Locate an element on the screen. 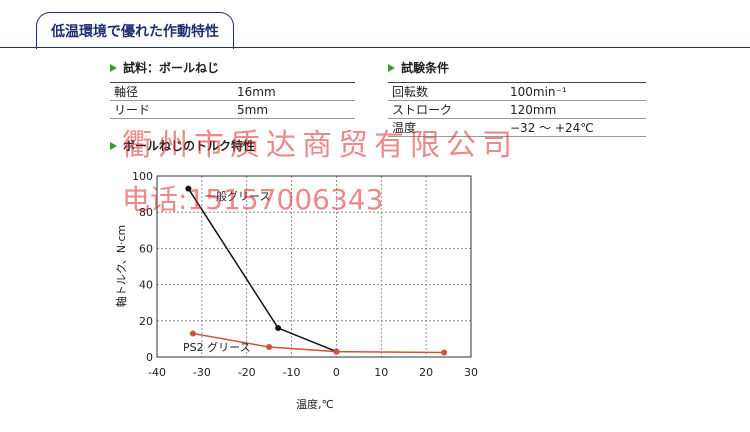 This screenshot has width=750, height=432. y-tick-label: 0 is located at coordinates (149, 357).